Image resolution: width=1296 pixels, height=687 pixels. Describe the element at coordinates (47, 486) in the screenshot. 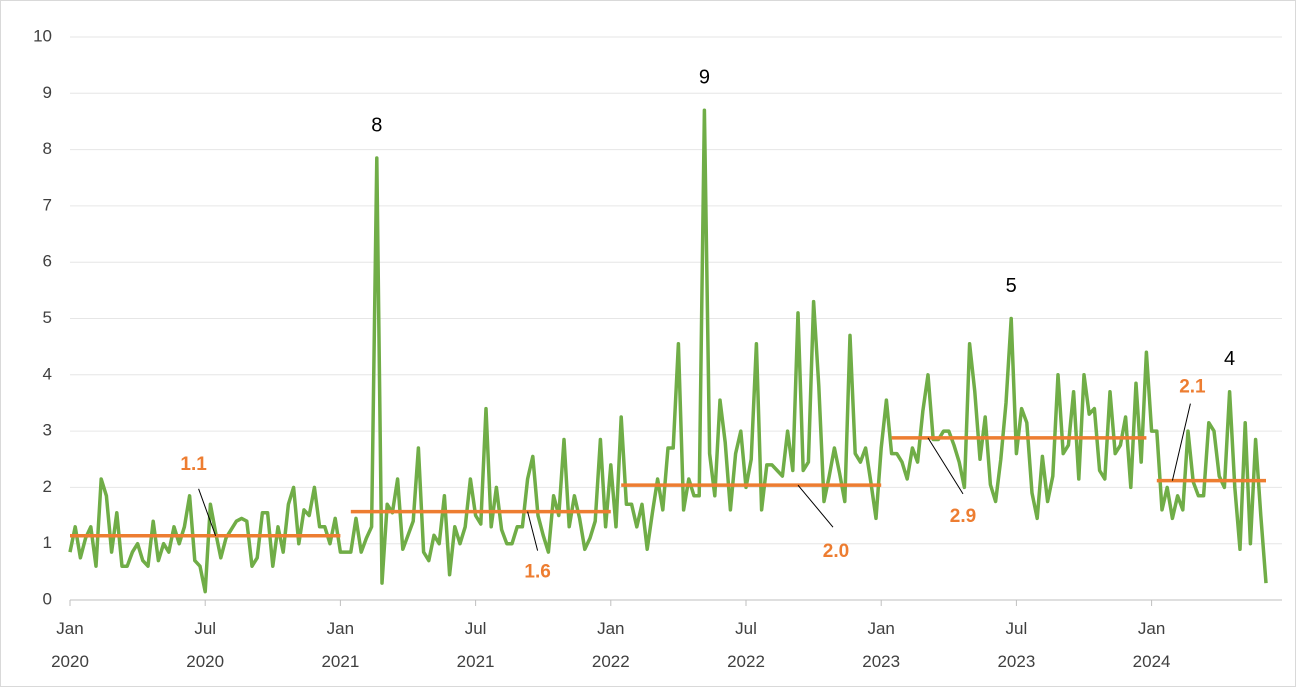

I see `y-tick-label: 2` at that location.